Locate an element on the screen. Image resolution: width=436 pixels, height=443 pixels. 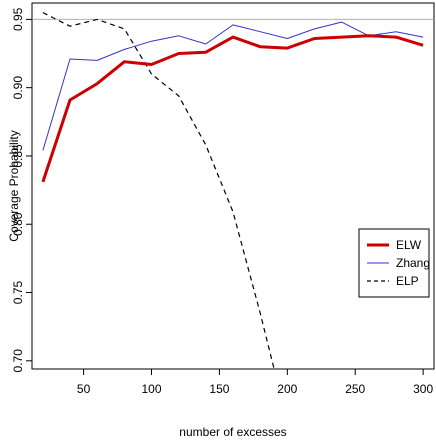
y-tick-label: 0.70 is located at coordinates (18, 361).